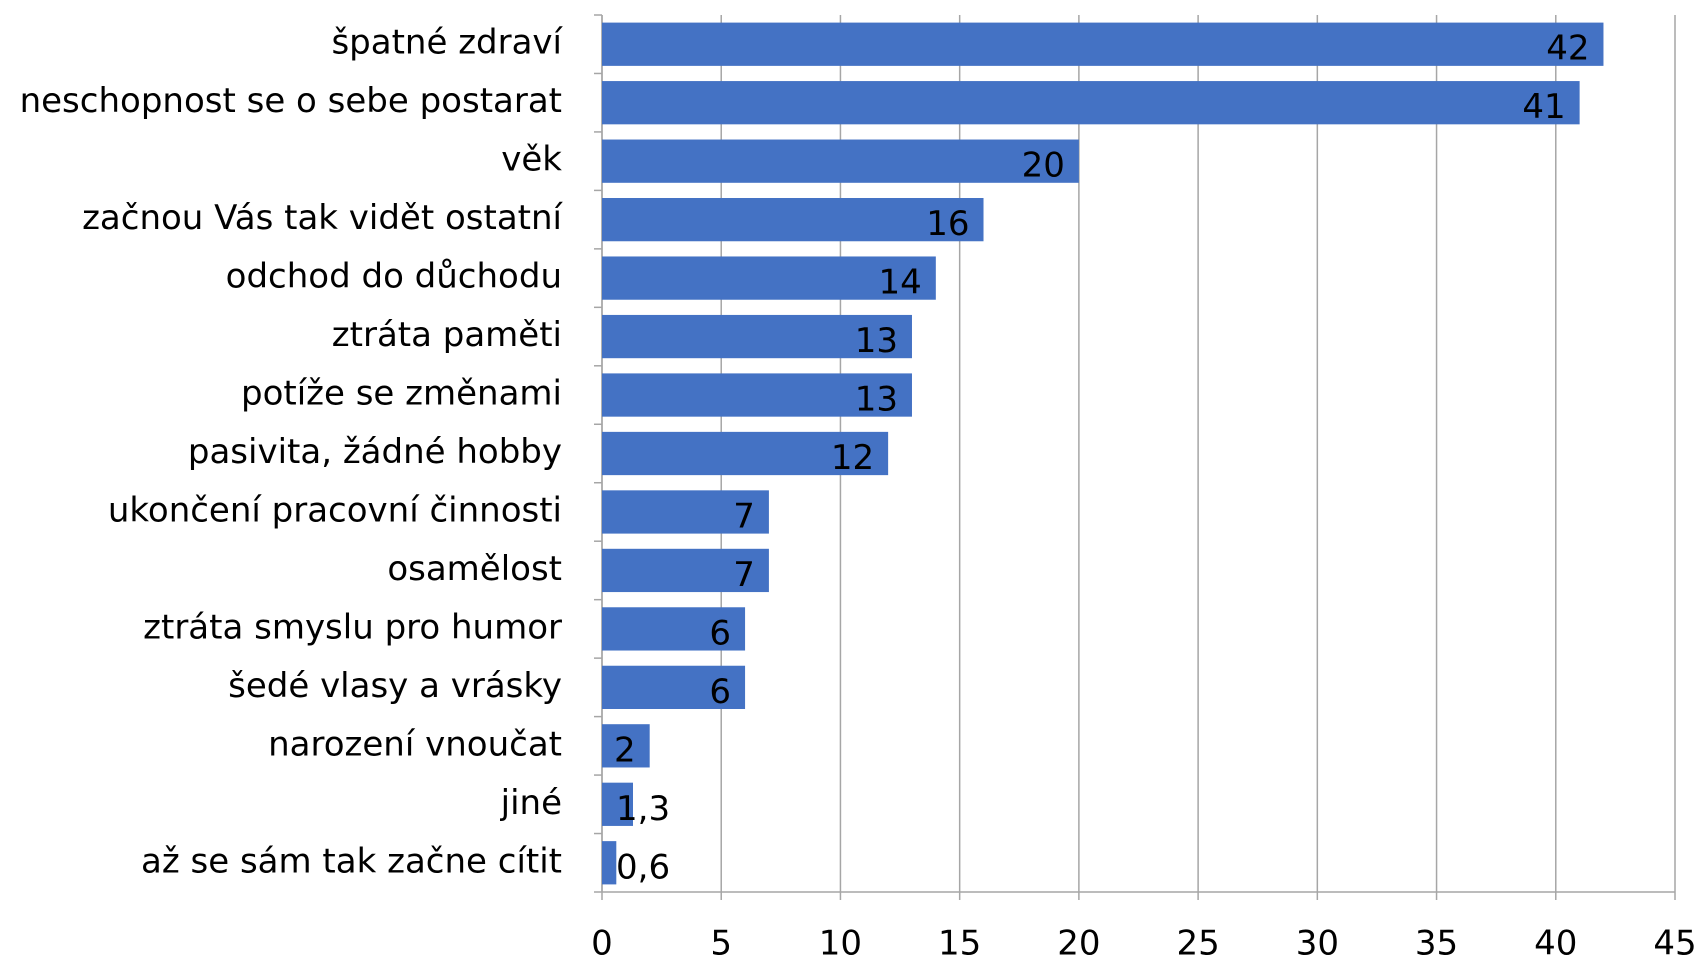  What do you see at coordinates (474, 569) in the screenshot?
I see `y-tick-label: osamělost` at bounding box center [474, 569].